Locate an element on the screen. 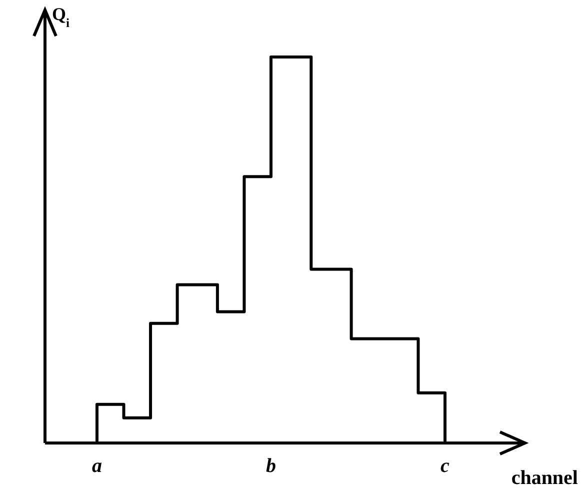 This screenshot has width=582, height=494. x-tick-label: c is located at coordinates (445, 466).